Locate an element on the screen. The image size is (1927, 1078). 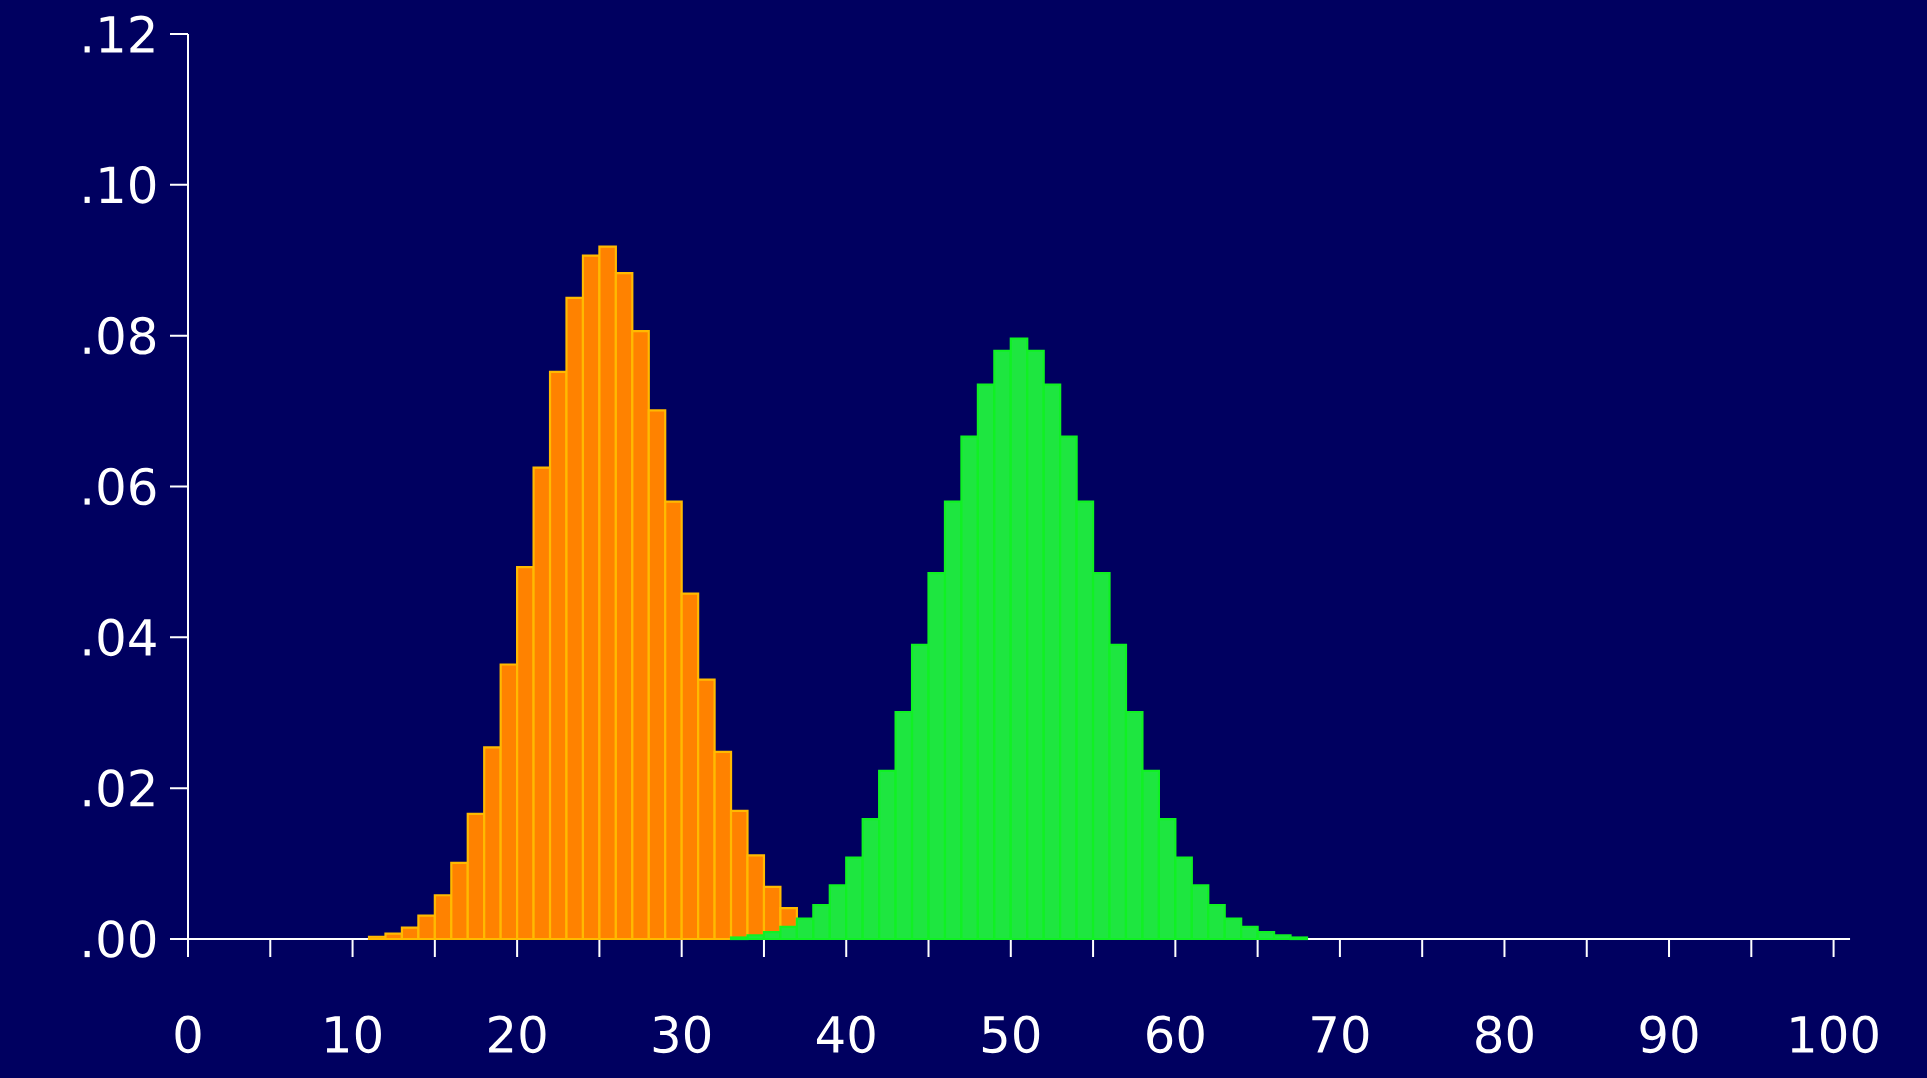
x-tick-label: 80 is located at coordinates (1504, 1034).